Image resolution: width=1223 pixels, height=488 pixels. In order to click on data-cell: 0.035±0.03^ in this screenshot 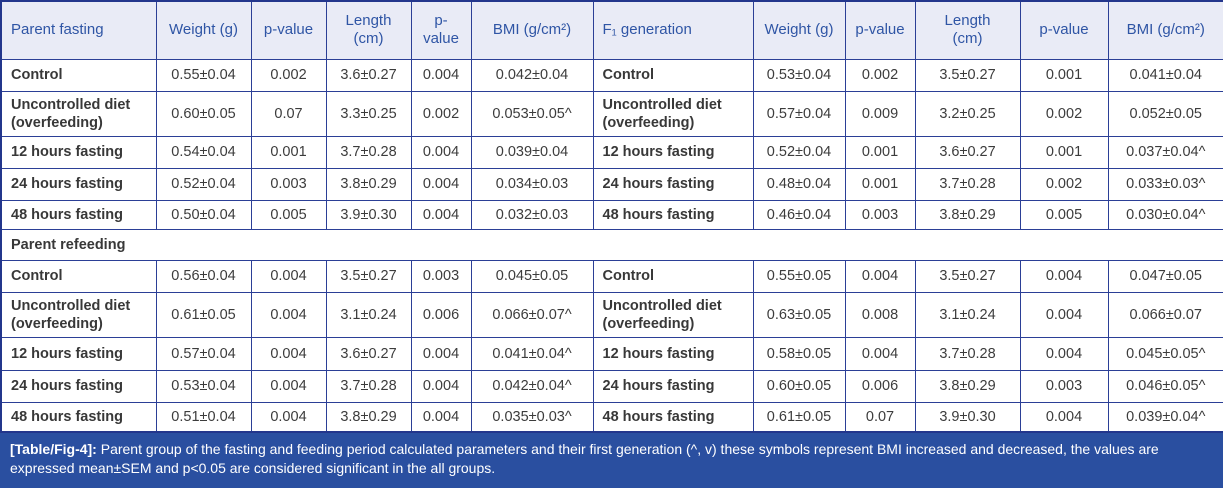, I will do `click(532, 417)`.